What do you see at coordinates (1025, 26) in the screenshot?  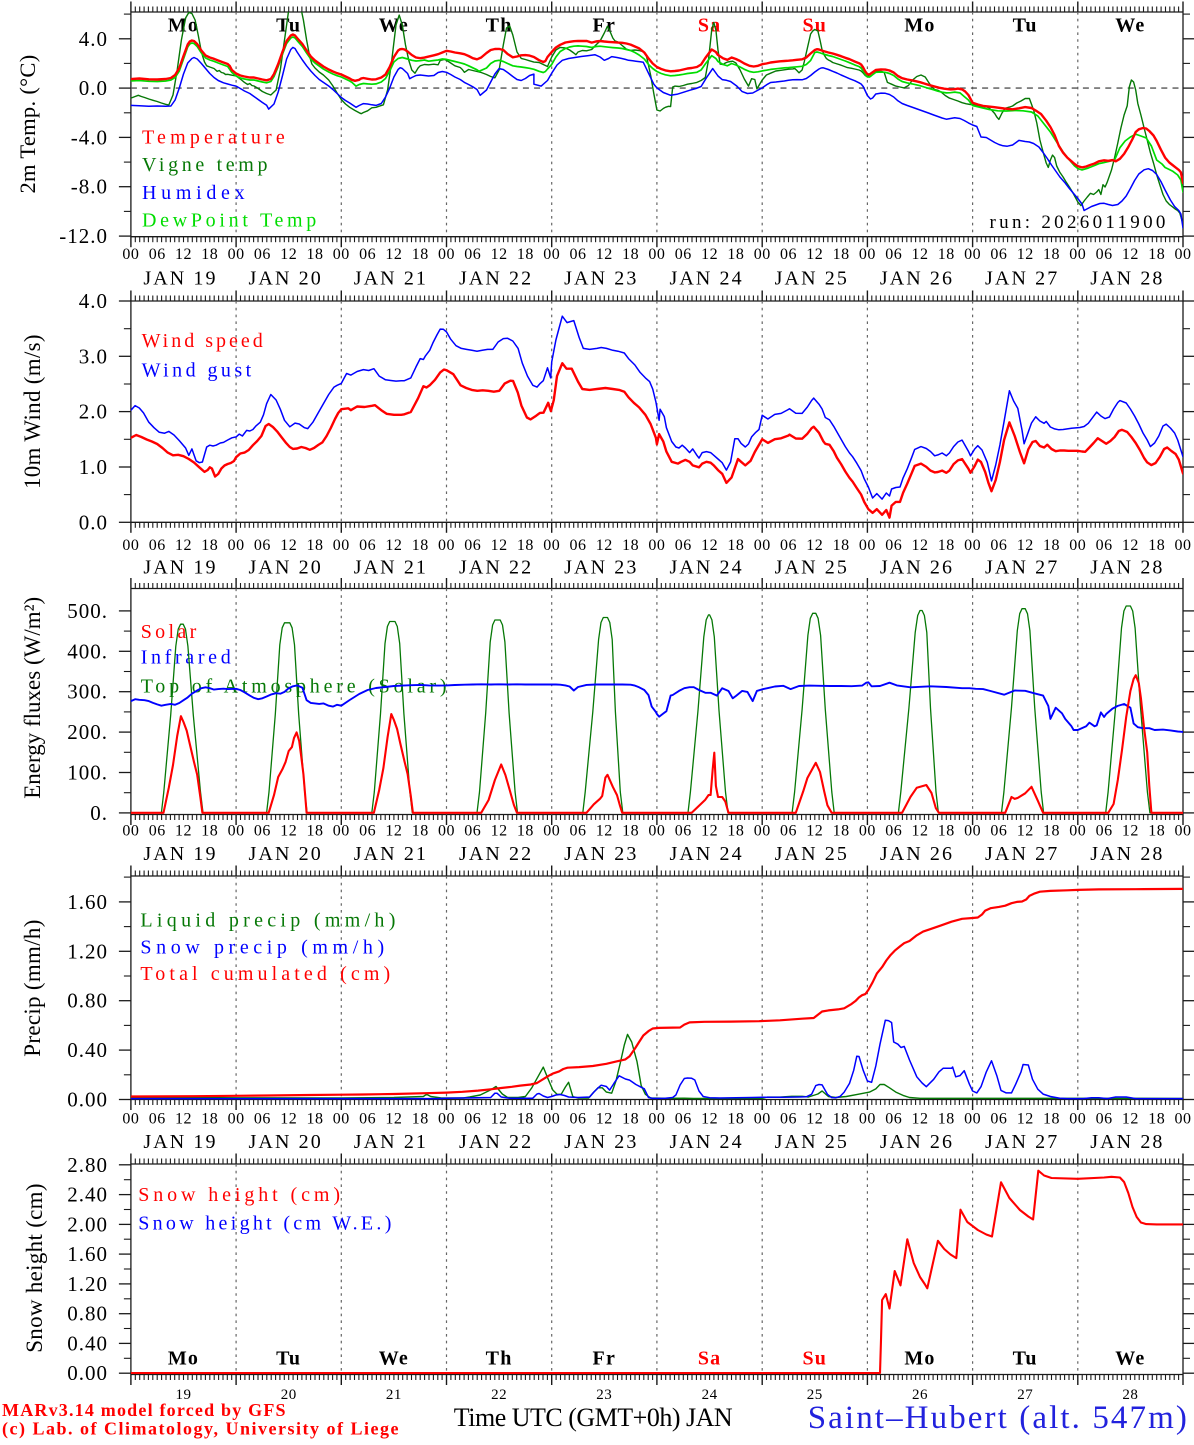 I see `svg-text: Tu` at bounding box center [1025, 26].